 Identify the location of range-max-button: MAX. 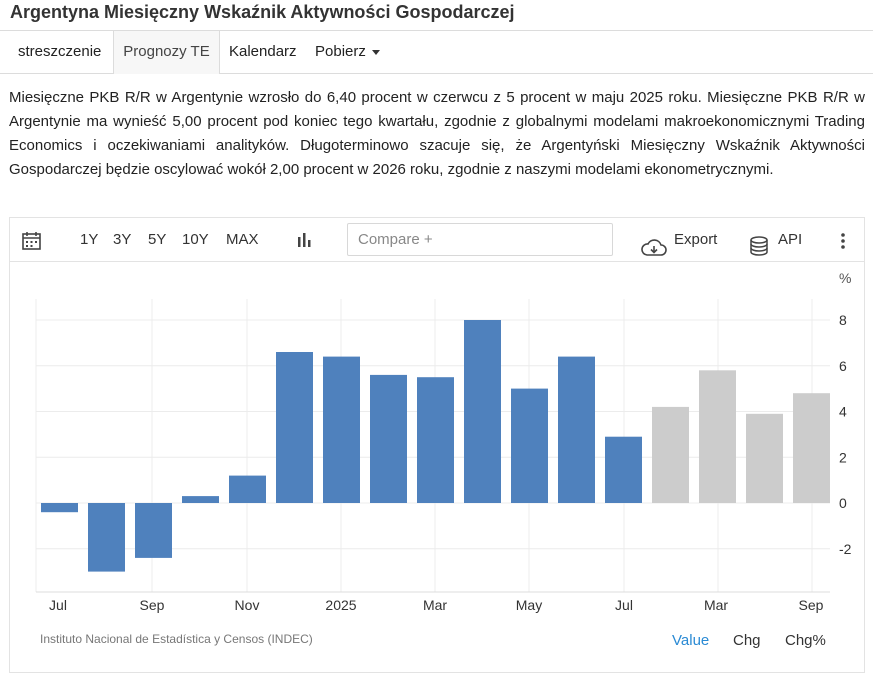
(242, 239).